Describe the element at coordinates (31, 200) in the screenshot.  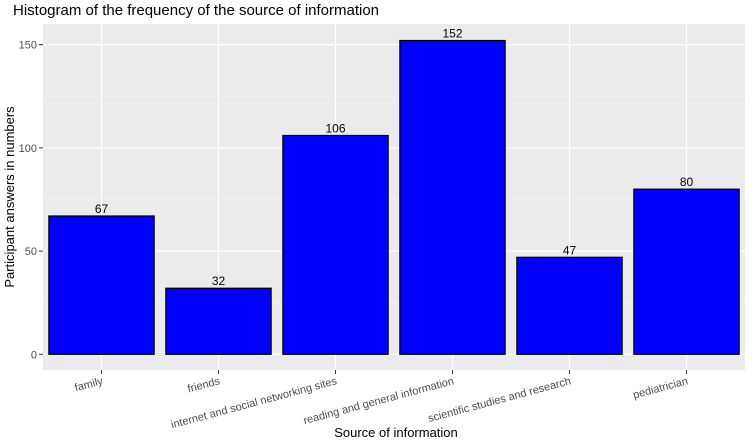
I see `y-axis-ticks: 0 50 100 150` at that location.